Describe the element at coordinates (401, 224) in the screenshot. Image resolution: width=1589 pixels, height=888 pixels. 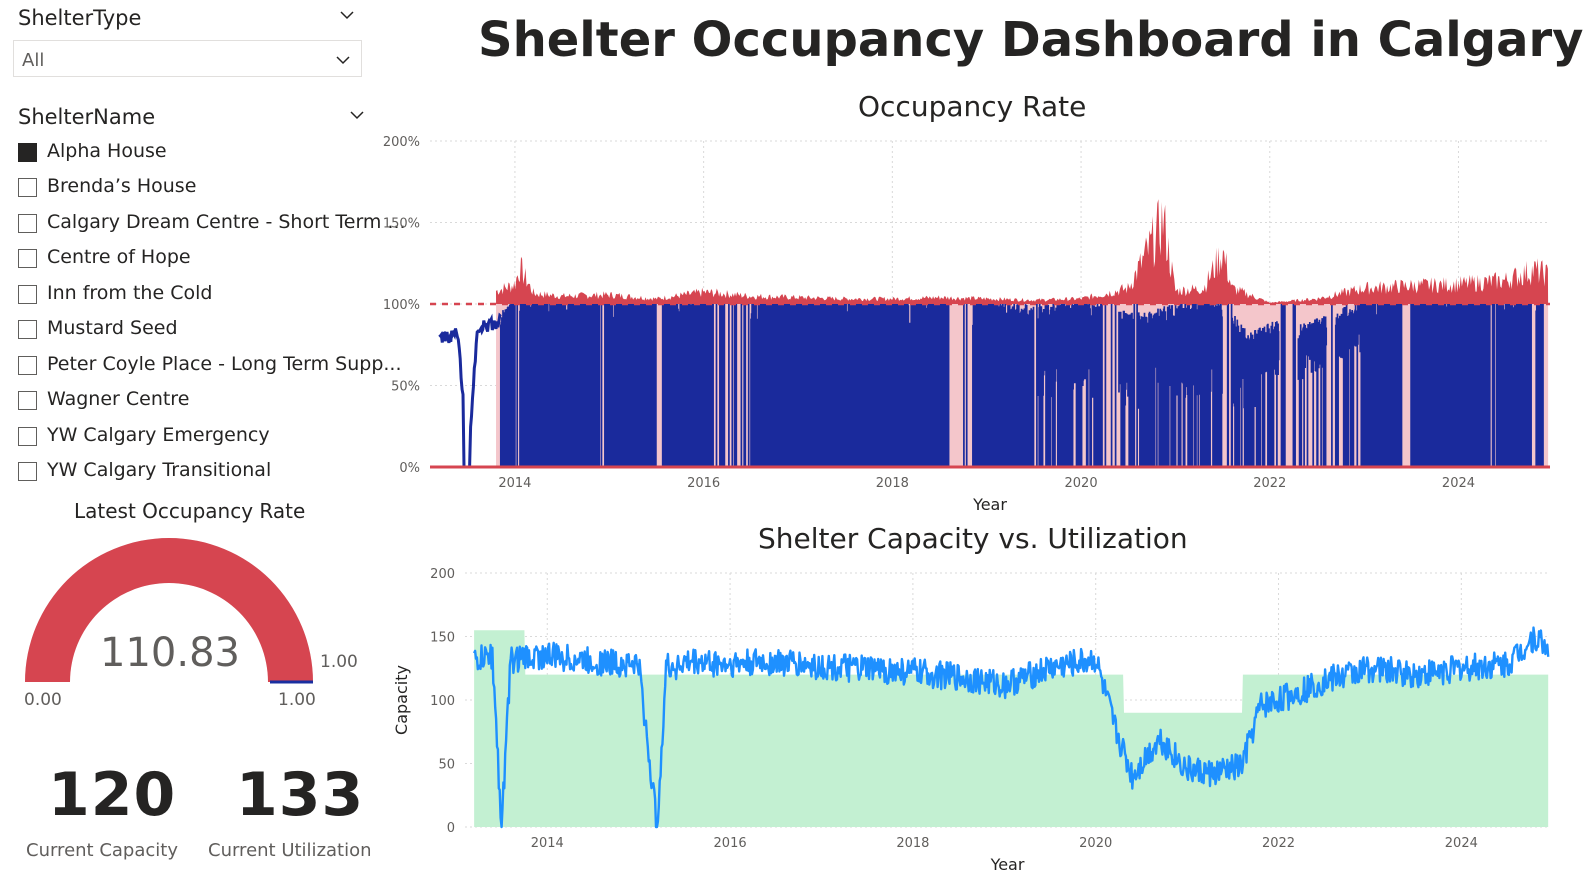
I see `y-tick-label: 150%` at that location.